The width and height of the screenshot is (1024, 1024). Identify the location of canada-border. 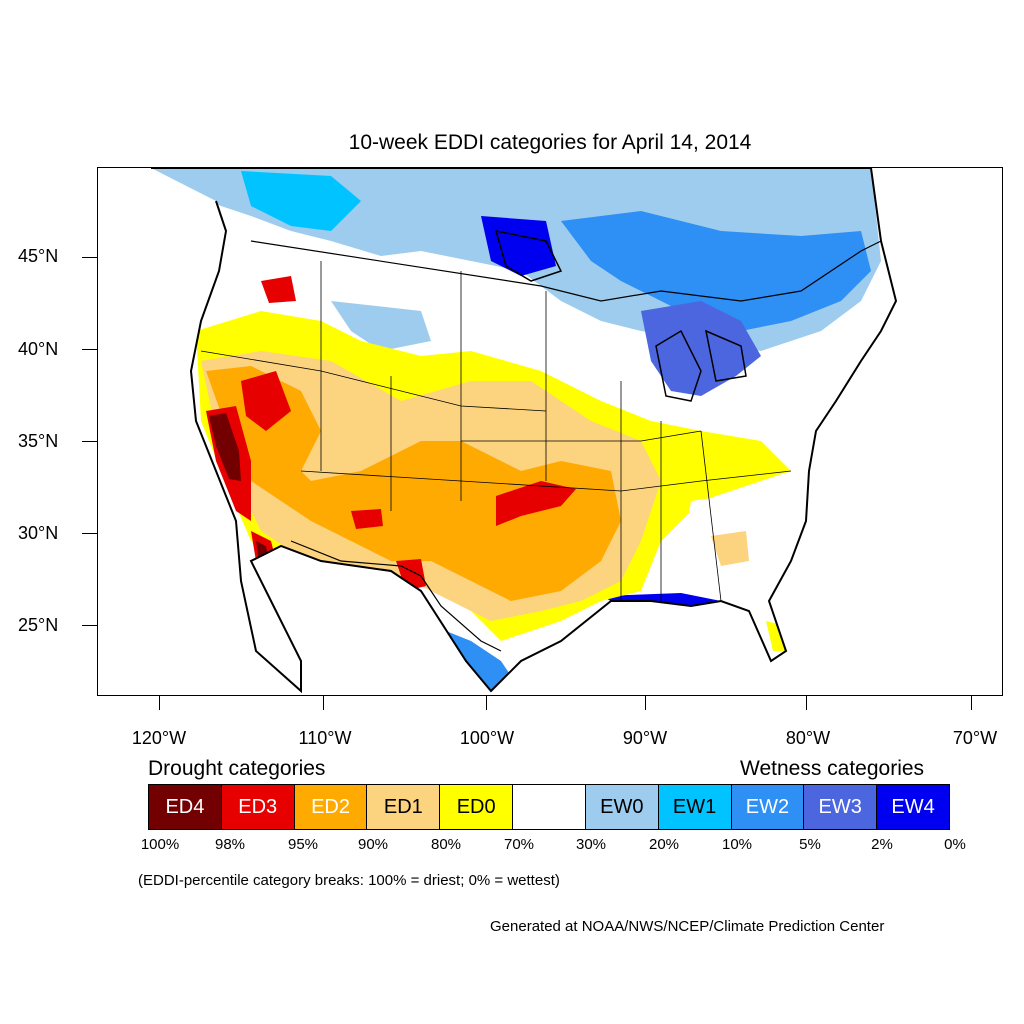
(566, 271).